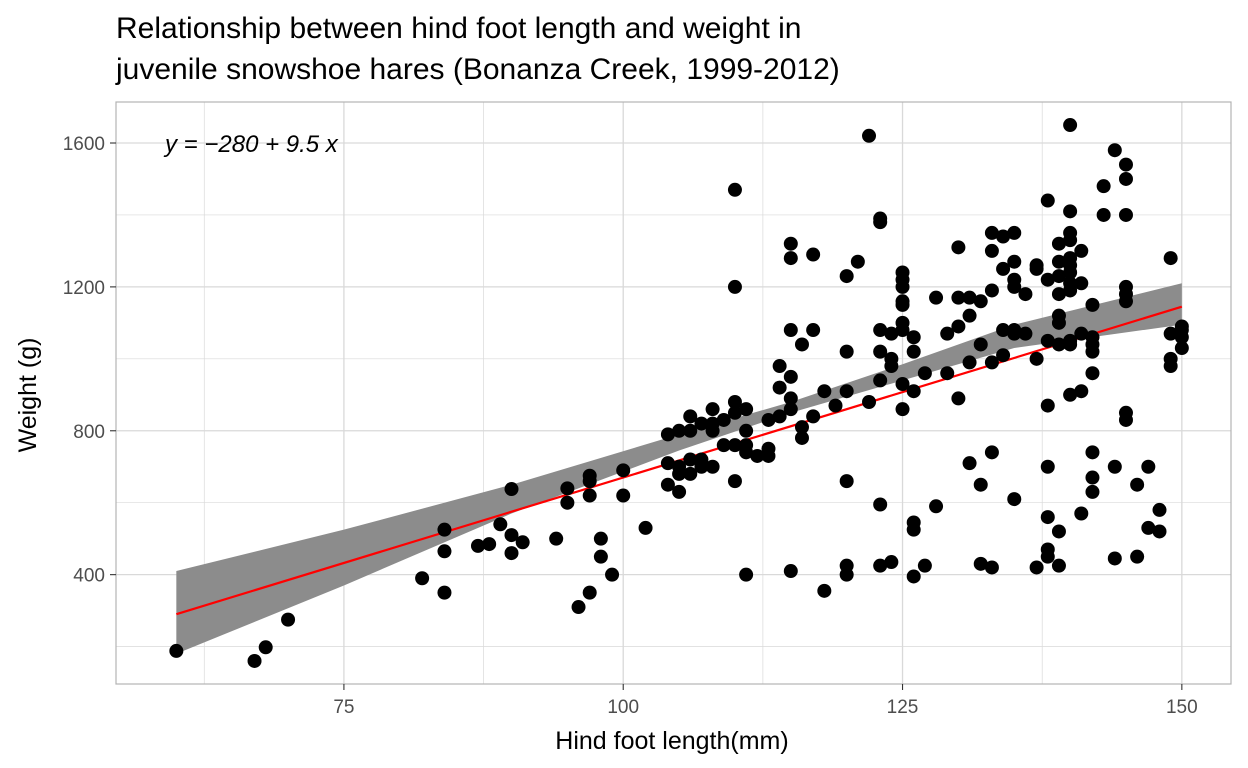 Image resolution: width=1248 pixels, height=768 pixels. I want to click on y-tick-label: 800, so click(89, 432).